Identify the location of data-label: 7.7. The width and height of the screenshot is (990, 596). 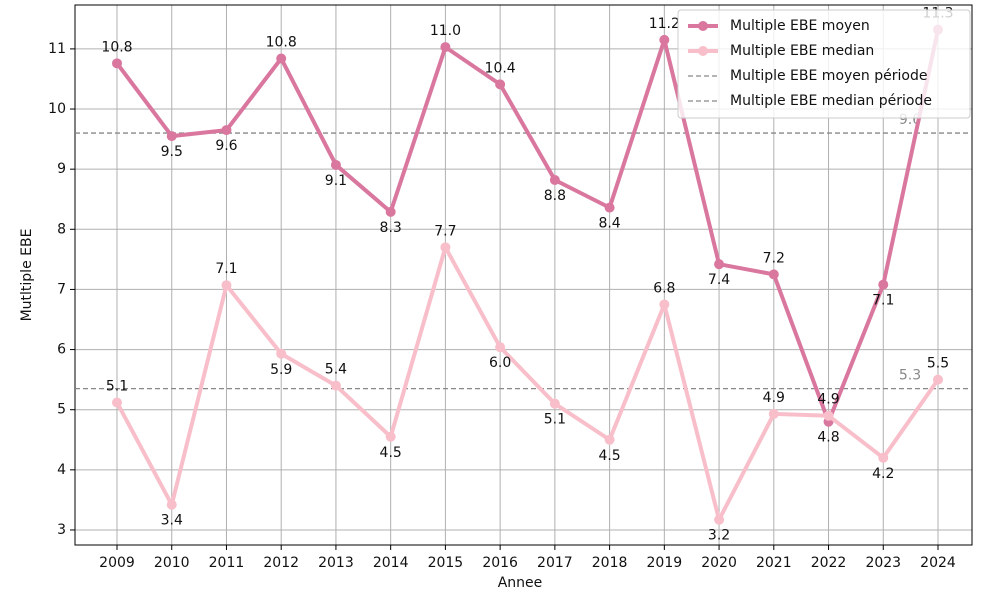
(445, 231).